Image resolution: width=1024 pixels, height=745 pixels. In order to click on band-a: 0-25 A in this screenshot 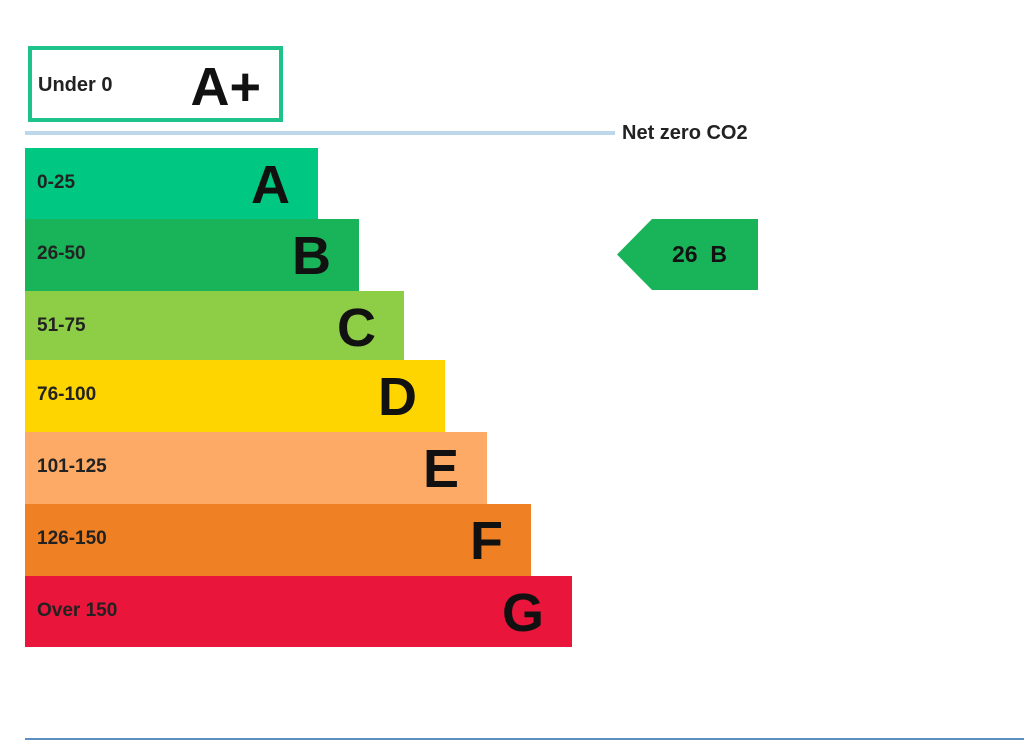, I will do `click(171, 183)`.